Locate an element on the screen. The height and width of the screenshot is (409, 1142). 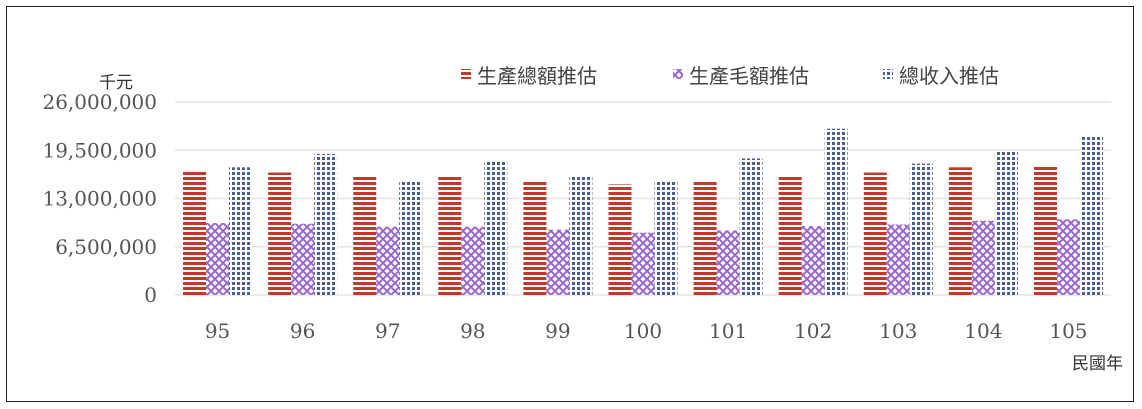
y-axis-ticks: 0 6,500,000 13,000,000 19,500,000 26,000,000 is located at coordinates (99, 198).